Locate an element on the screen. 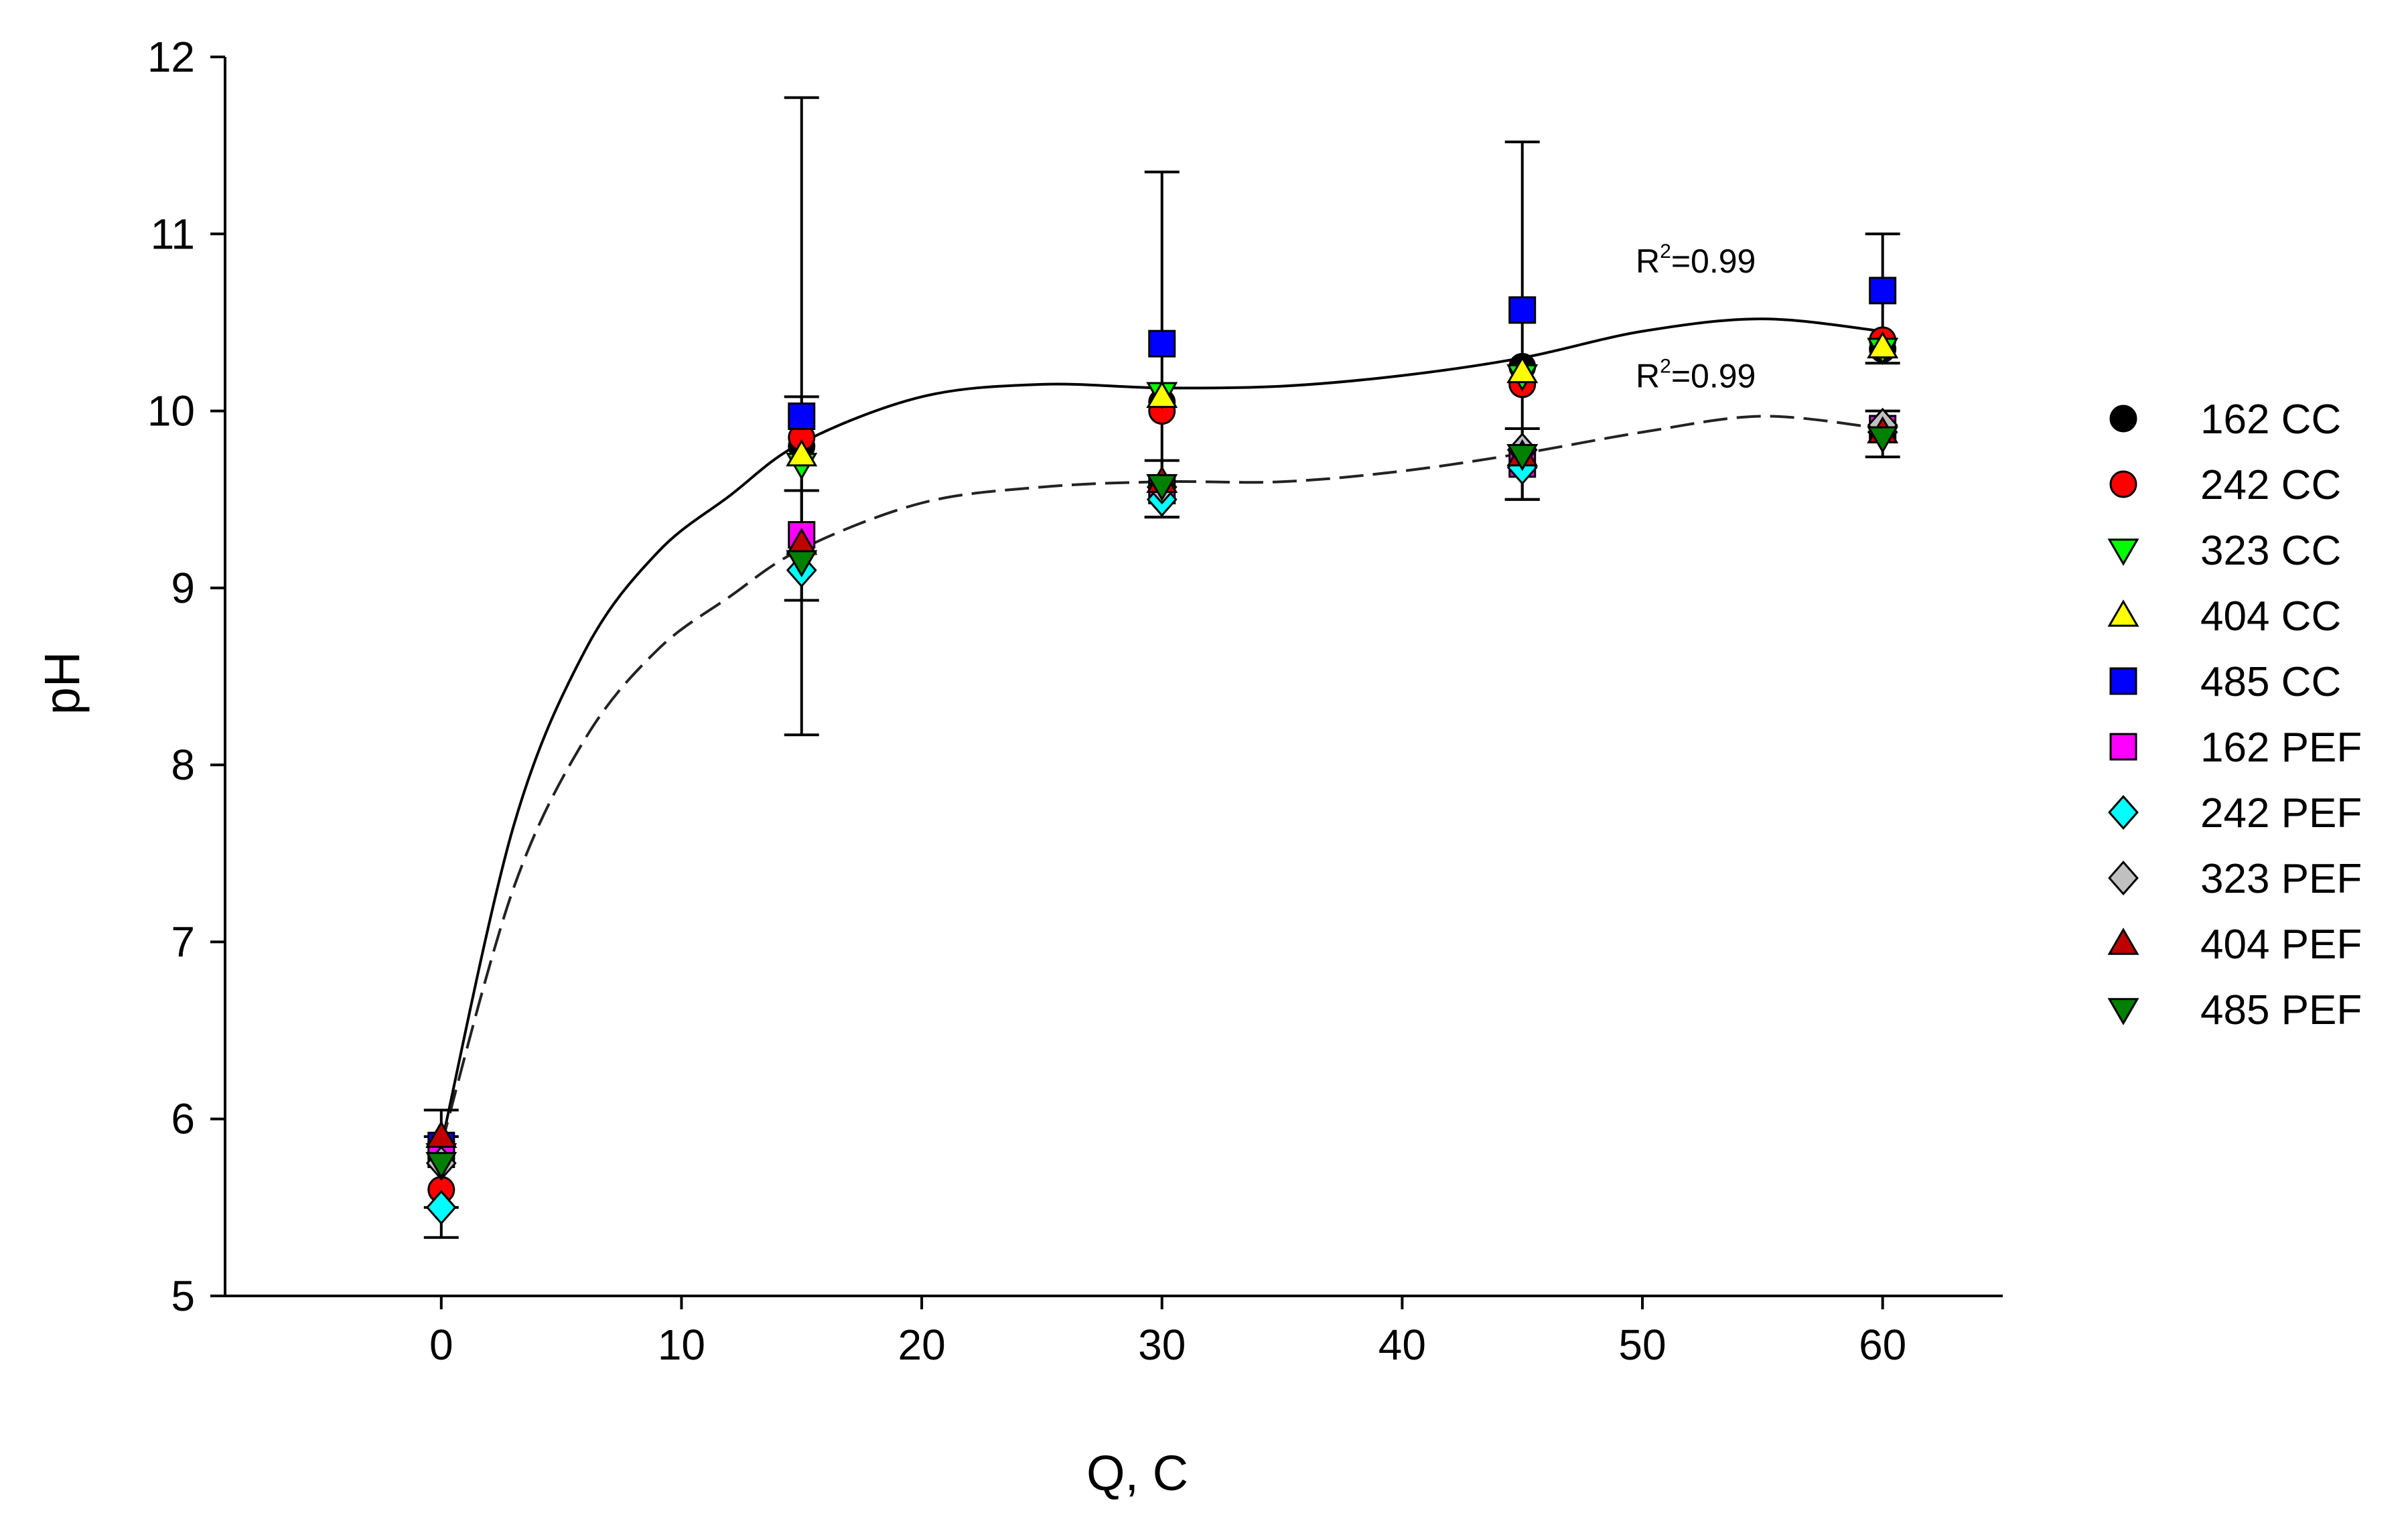  legend-marker-323-pef is located at coordinates (2123, 878).